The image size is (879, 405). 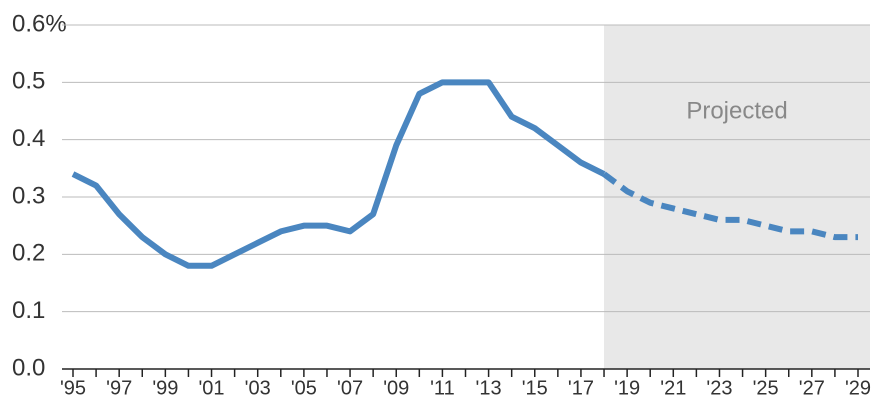 What do you see at coordinates (581, 388) in the screenshot?
I see `x-tick-label: '17` at bounding box center [581, 388].